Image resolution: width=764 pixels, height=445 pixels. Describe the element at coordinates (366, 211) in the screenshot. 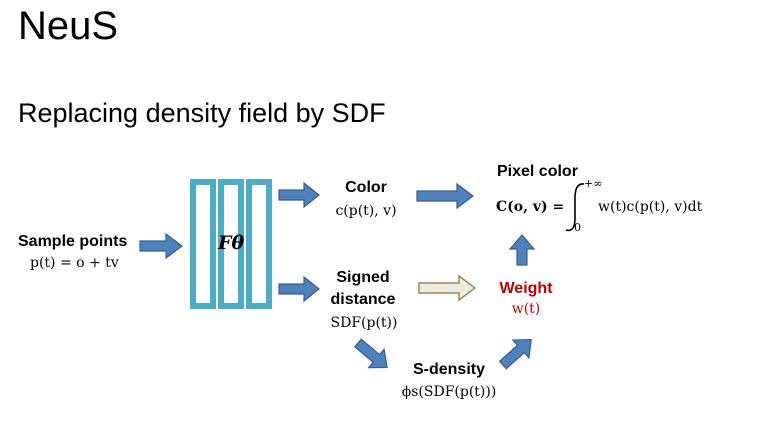

I see `color-formula: c(p(t), v)` at that location.